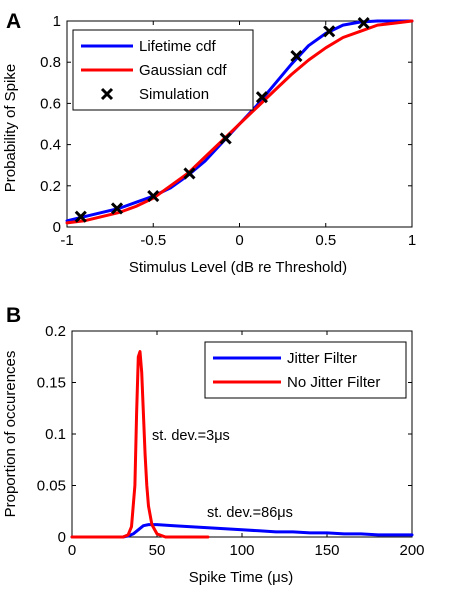  I want to click on panel-b-x-tick-label: 200, so click(411, 550).